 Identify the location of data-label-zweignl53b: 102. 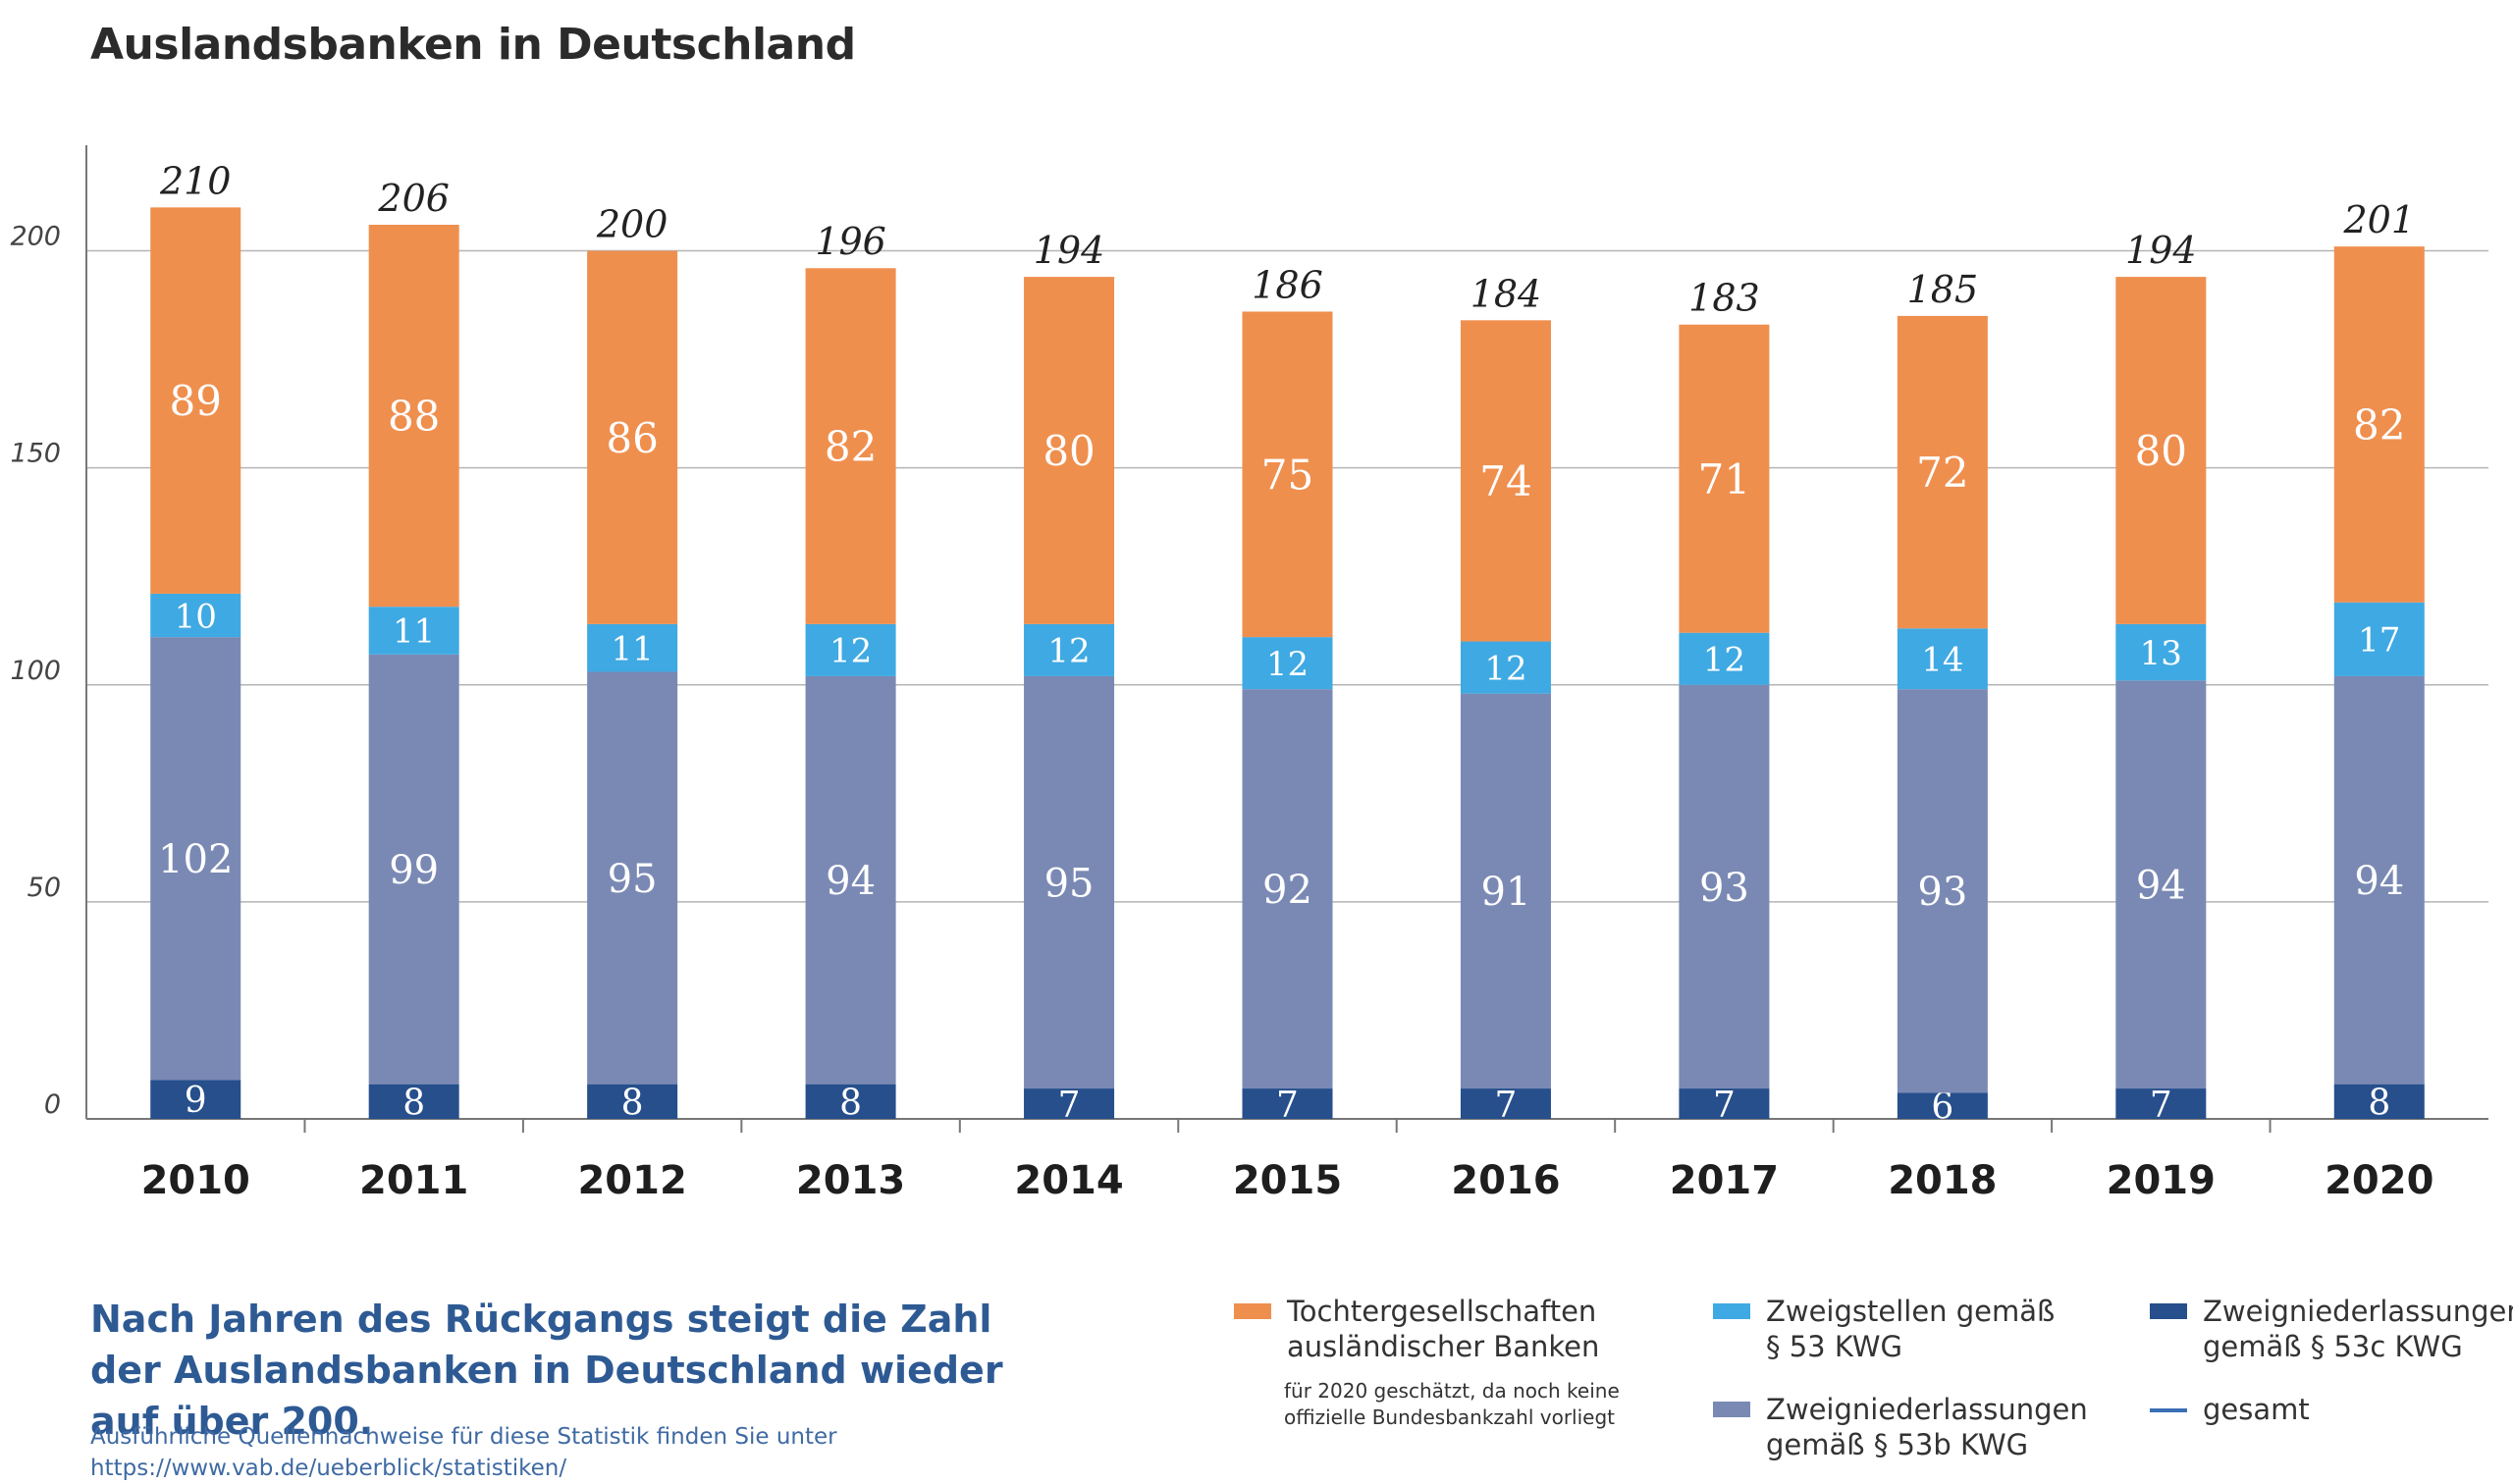
(195, 859).